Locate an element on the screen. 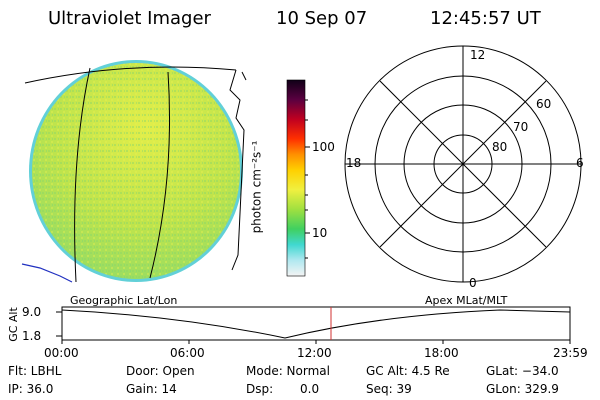  timeline-x-tick-0600: 06:00 is located at coordinates (187, 353).